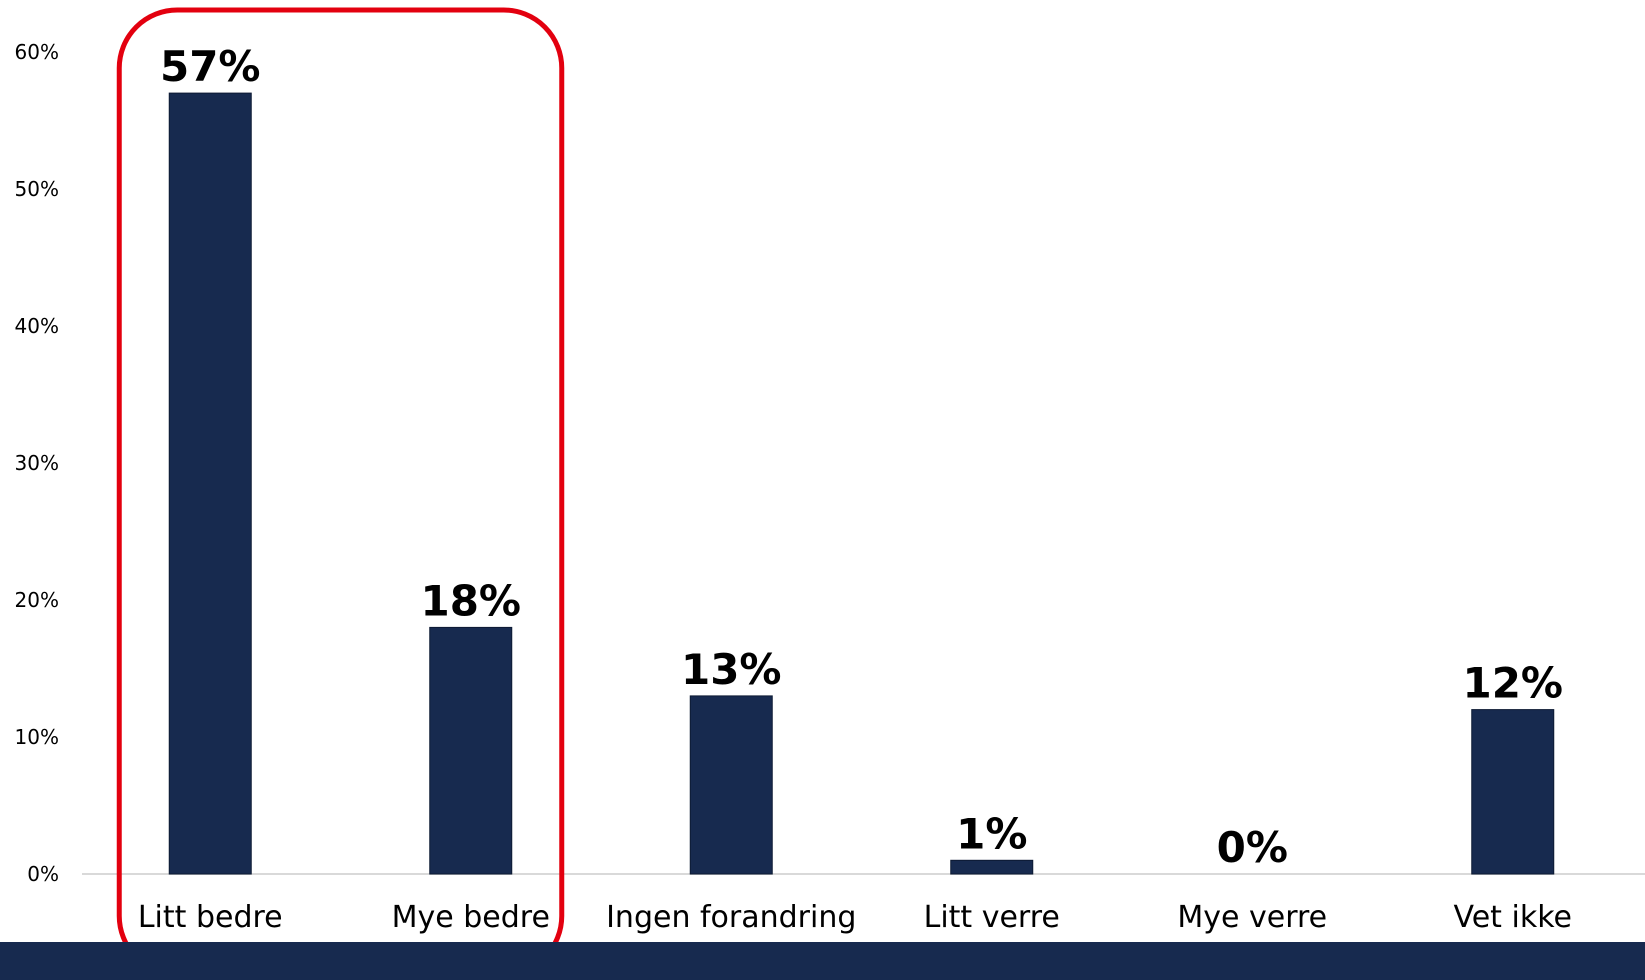  Describe the element at coordinates (992, 917) in the screenshot. I see `category-label: Litt verre` at that location.